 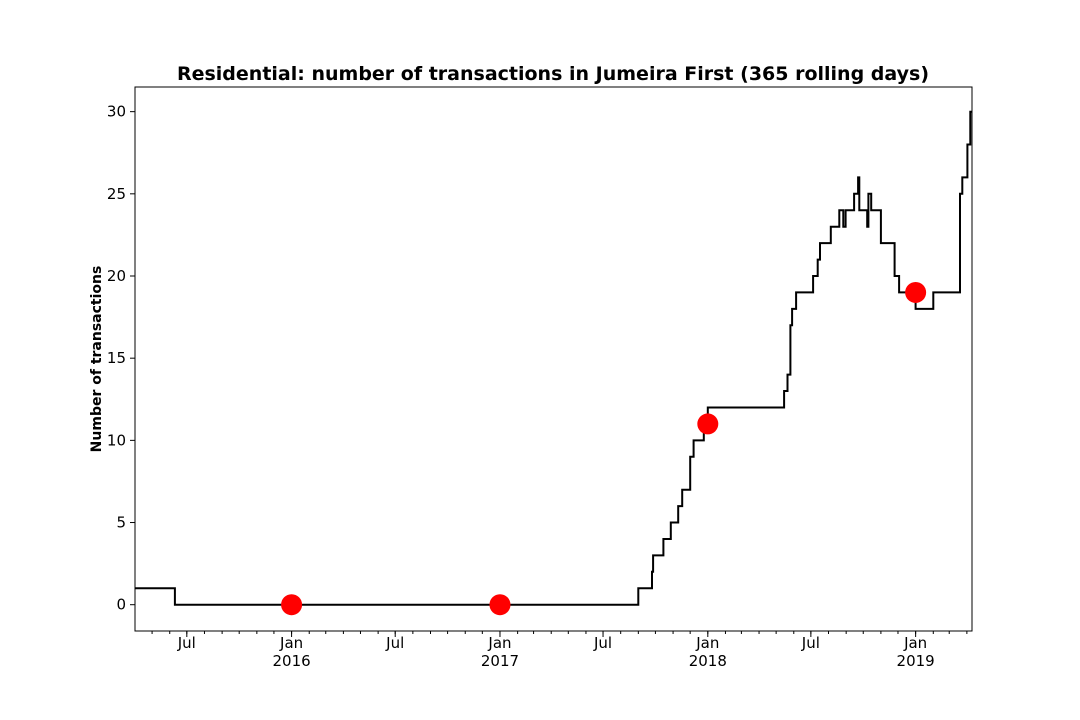 What do you see at coordinates (291, 661) in the screenshot?
I see `x-tick-year-label: 2016` at bounding box center [291, 661].